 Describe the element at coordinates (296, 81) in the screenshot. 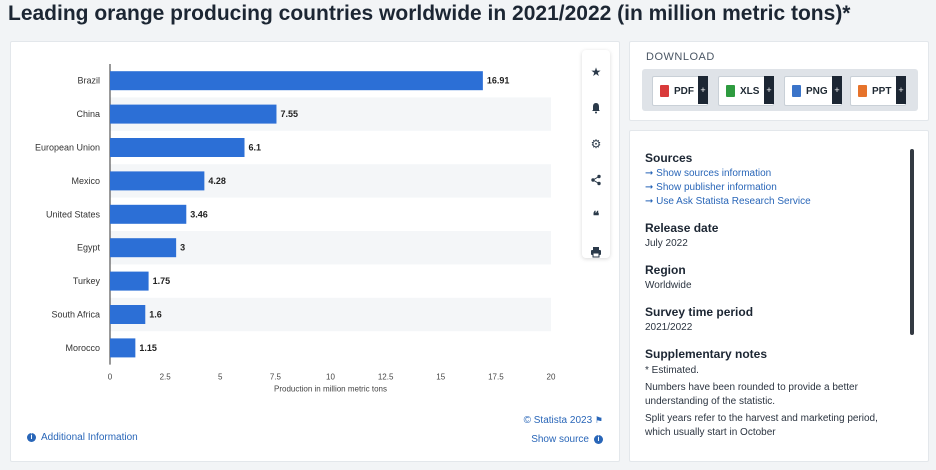

I see `bar-brazil` at that location.